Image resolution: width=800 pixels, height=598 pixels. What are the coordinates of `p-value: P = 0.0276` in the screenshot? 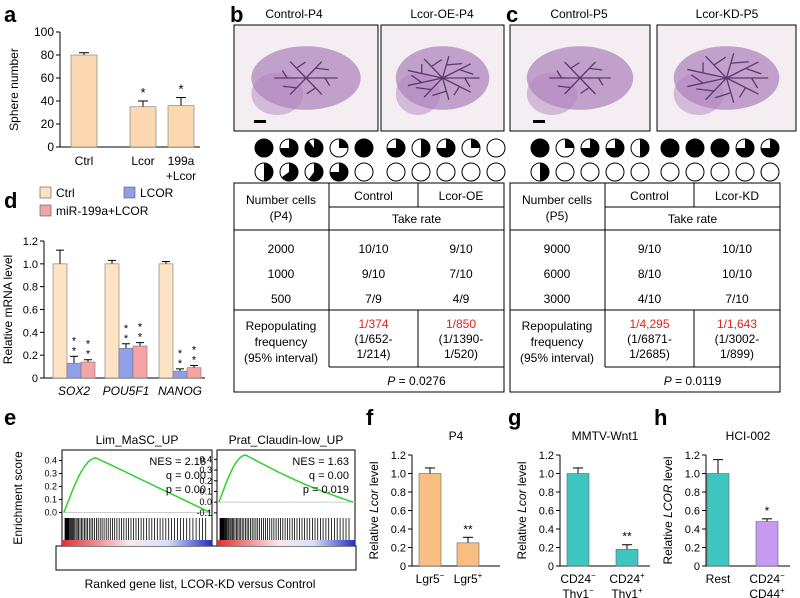 It's located at (416, 381).